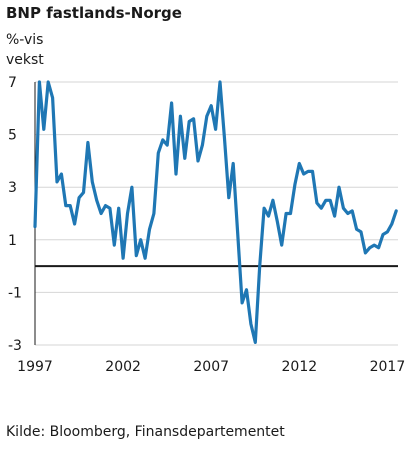 The height and width of the screenshot is (451, 414). What do you see at coordinates (15, 346) in the screenshot?
I see `y-tick-label: -3` at bounding box center [15, 346].